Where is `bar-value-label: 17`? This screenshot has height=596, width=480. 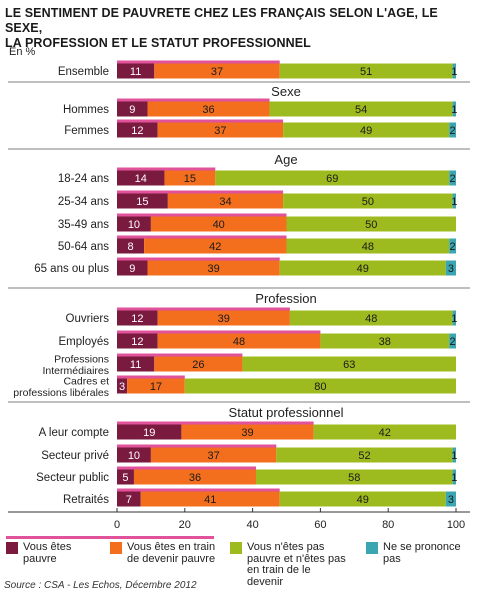
bar-value-label: 17 is located at coordinates (156, 387).